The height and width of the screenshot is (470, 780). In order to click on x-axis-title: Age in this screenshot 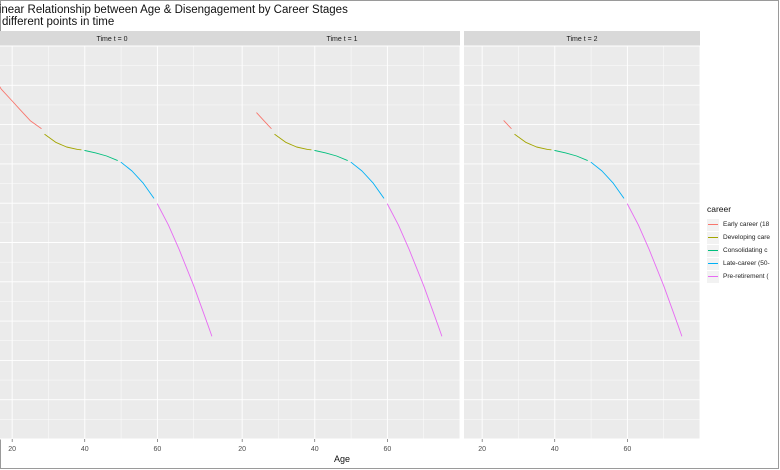, I will do `click(342, 459)`.